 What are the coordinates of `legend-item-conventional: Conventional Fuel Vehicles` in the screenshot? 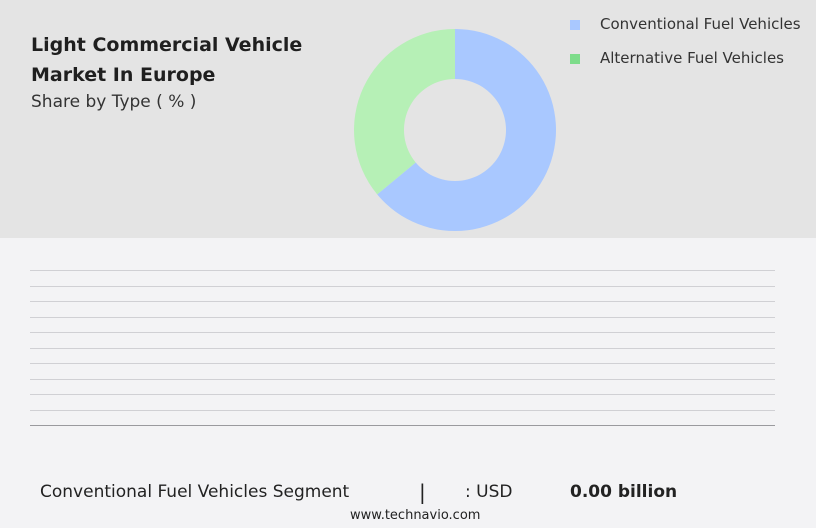 It's located at (690, 24).